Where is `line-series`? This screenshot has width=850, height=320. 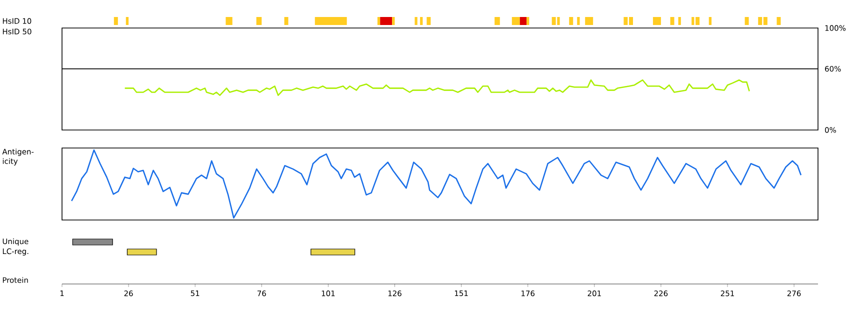 line-series is located at coordinates (437, 87).